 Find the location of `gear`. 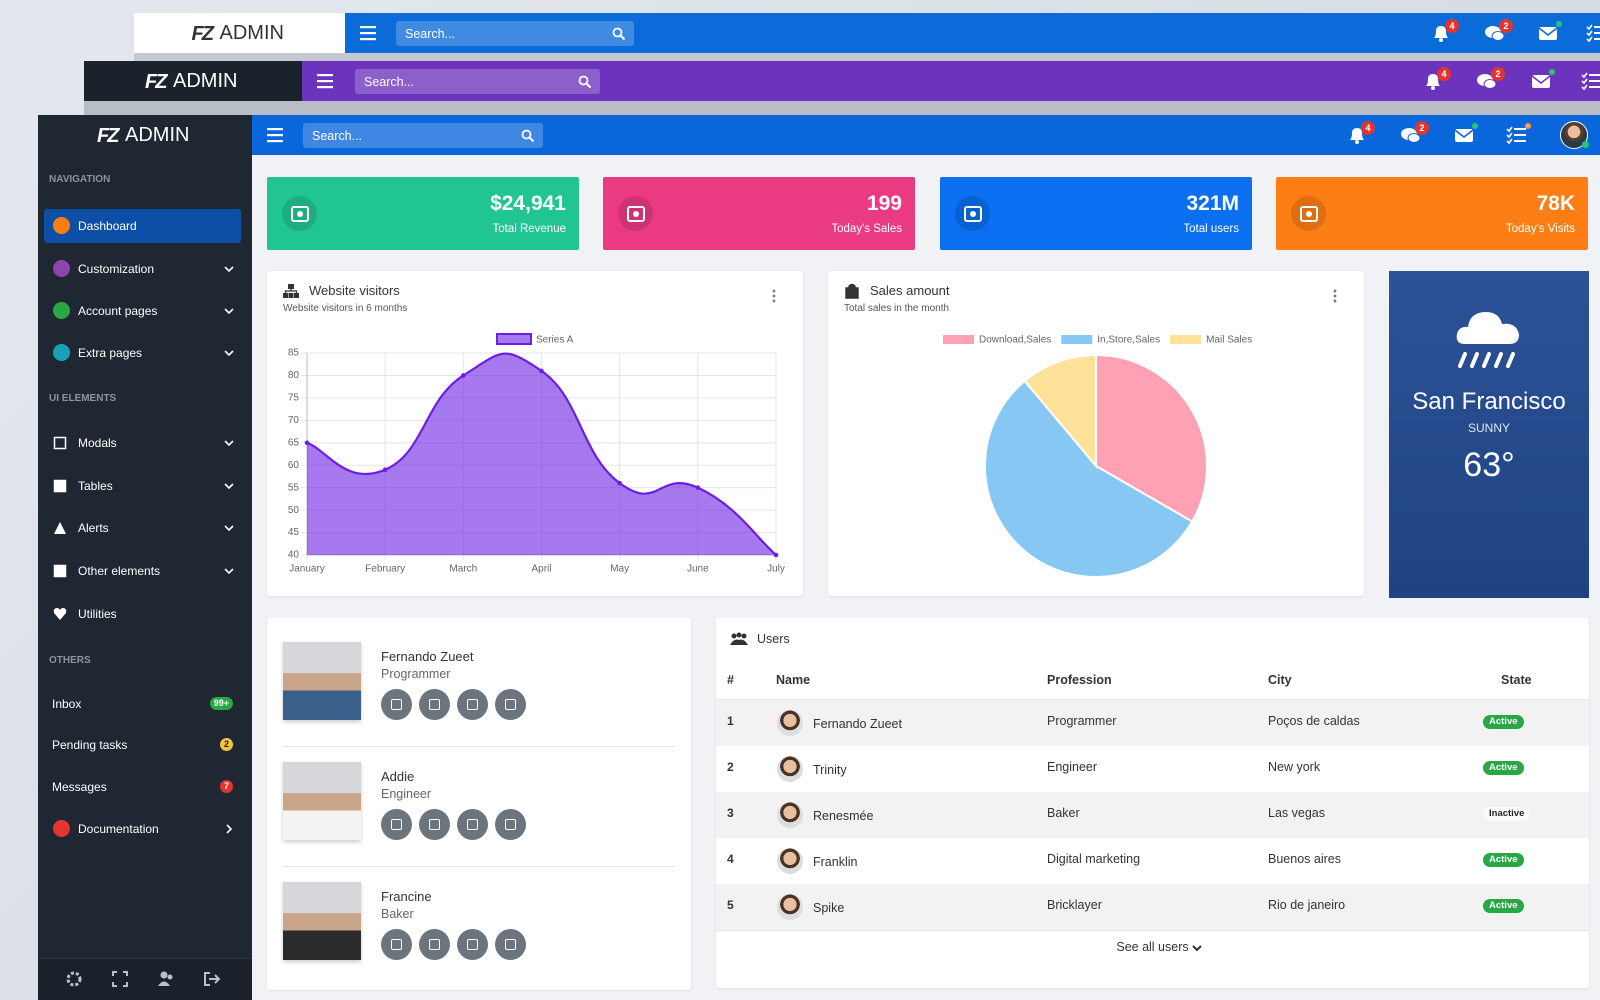

gear is located at coordinates (74, 979).